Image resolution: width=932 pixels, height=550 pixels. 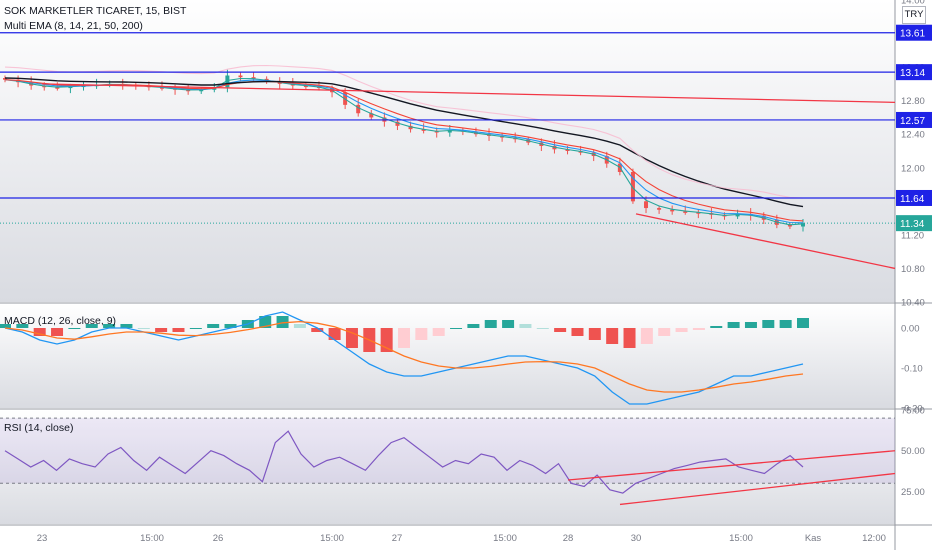 I want to click on level-price-label: 13.61, so click(x=912, y=34).